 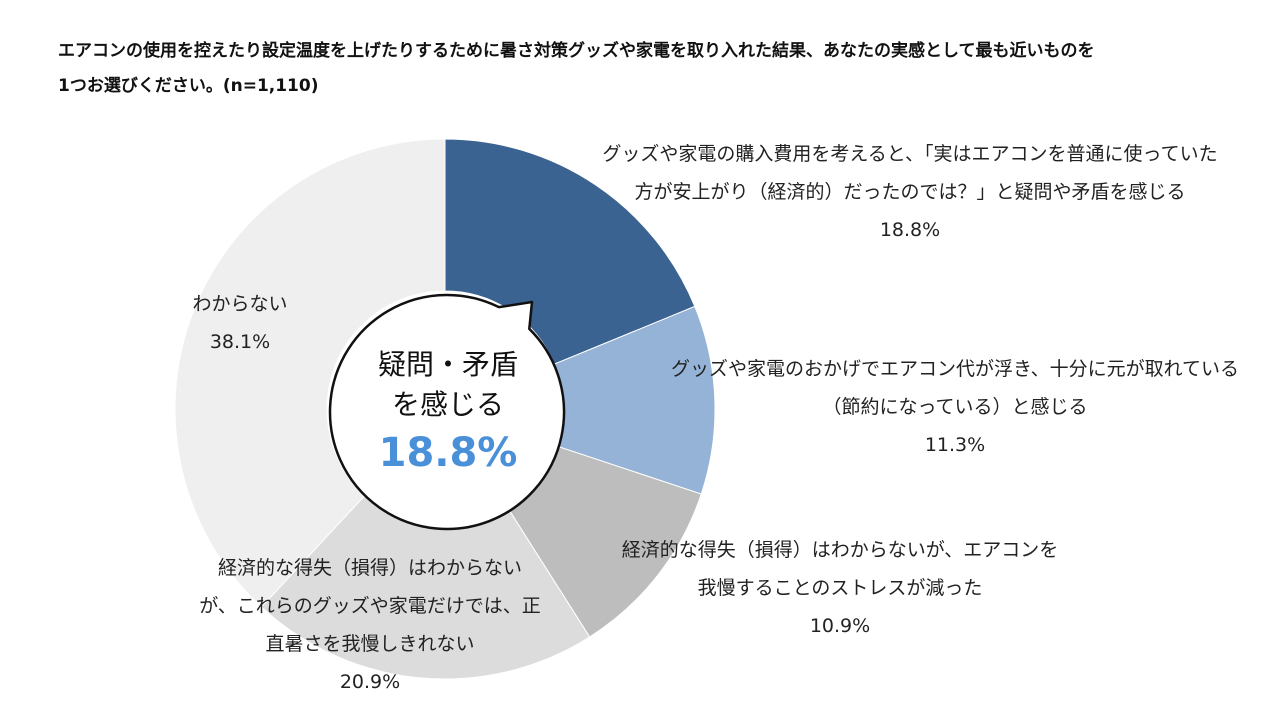 I want to click on callout-value: 18.8%, so click(x=448, y=453).